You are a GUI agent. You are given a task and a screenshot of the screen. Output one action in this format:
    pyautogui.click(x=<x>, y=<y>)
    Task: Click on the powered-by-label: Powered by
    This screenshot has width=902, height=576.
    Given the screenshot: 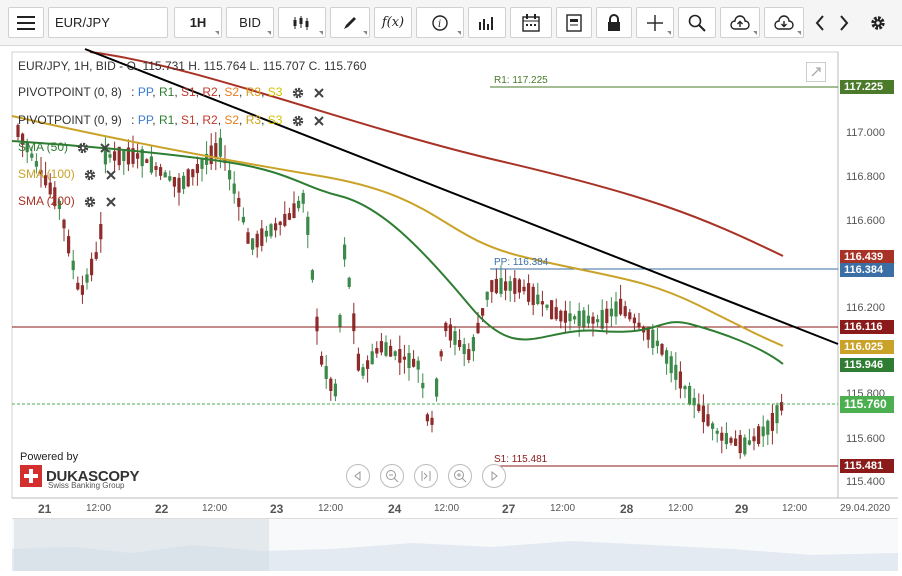 What is the action you would take?
    pyautogui.click(x=49, y=457)
    